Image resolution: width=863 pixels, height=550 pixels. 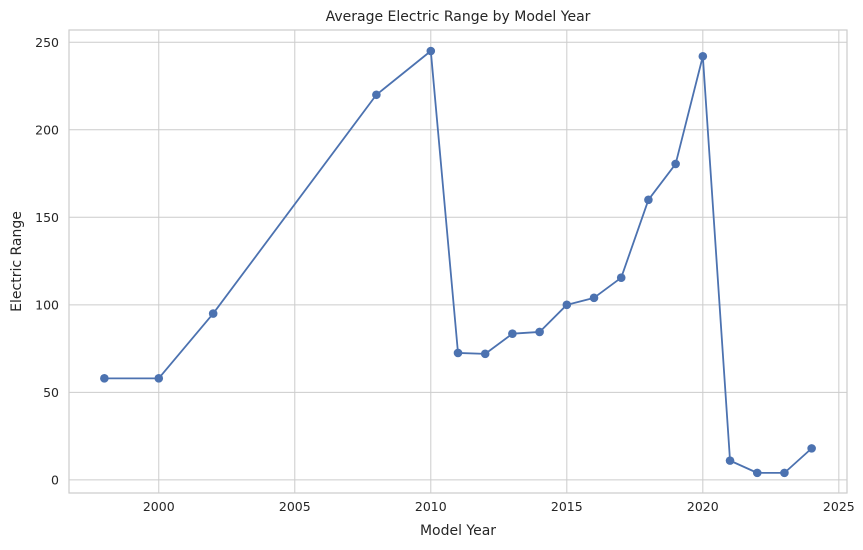 What do you see at coordinates (17, 261) in the screenshot?
I see `y-axis-label: Electric Range` at bounding box center [17, 261].